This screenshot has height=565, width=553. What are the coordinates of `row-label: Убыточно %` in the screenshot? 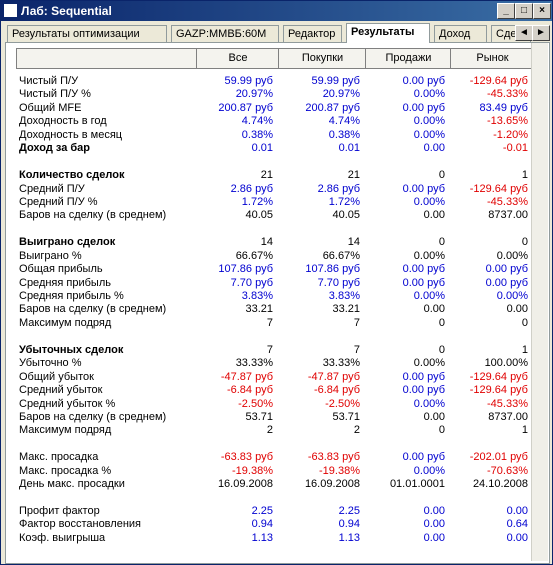 It's located at (50, 363).